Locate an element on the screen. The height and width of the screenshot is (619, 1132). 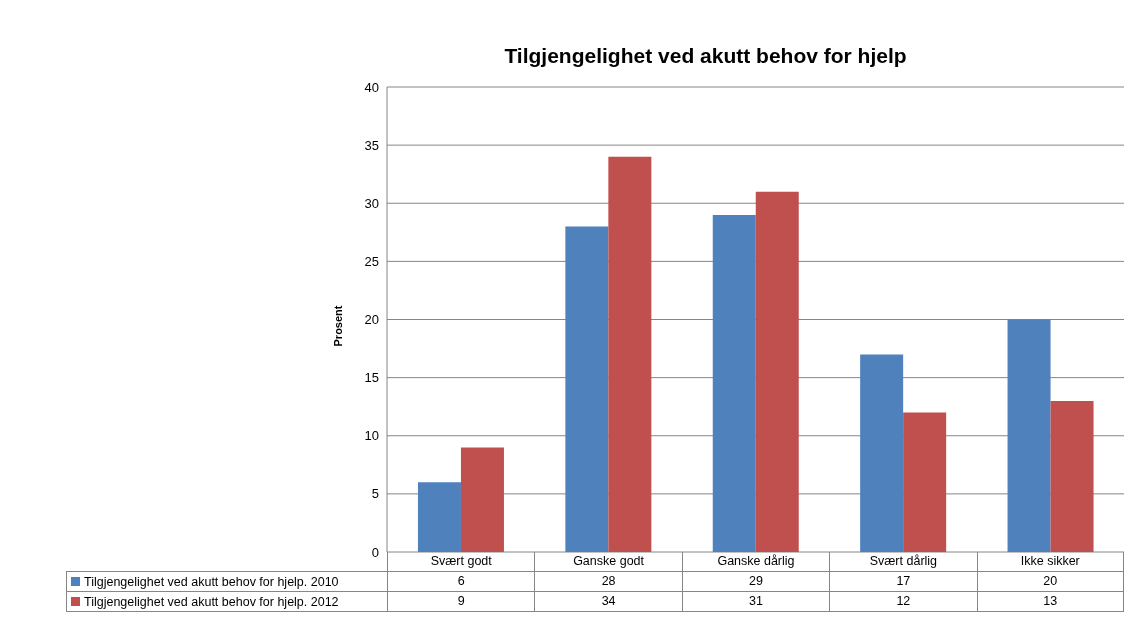
data-label: 20 is located at coordinates (1050, 581).